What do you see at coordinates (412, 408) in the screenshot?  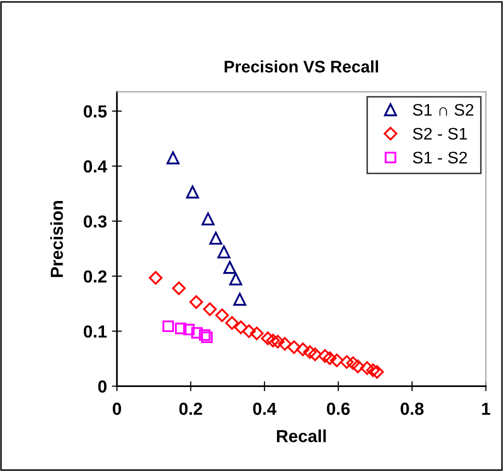 I see `x-tick-label: 0.8` at bounding box center [412, 408].